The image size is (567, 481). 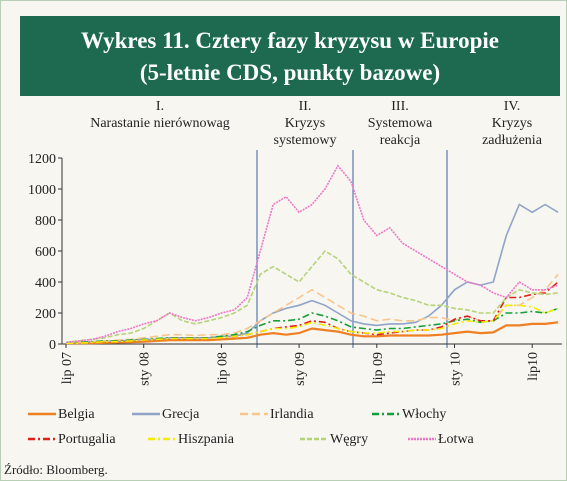 I want to click on y-tick-label: 200, so click(x=45, y=314).